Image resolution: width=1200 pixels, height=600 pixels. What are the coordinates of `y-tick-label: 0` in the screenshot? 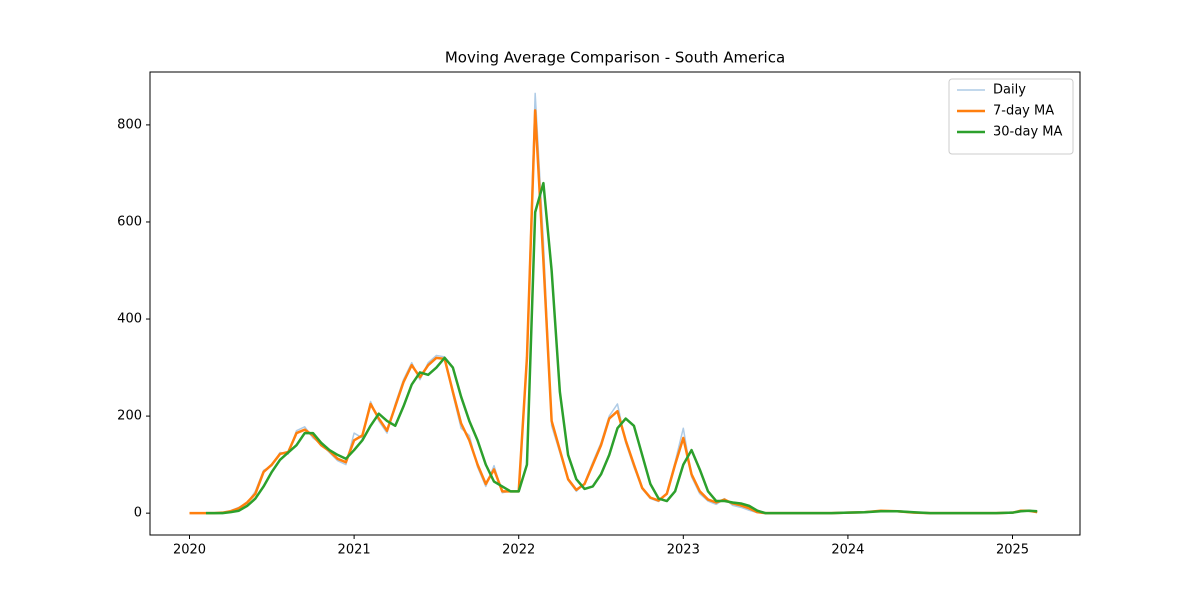 It's located at (138, 513).